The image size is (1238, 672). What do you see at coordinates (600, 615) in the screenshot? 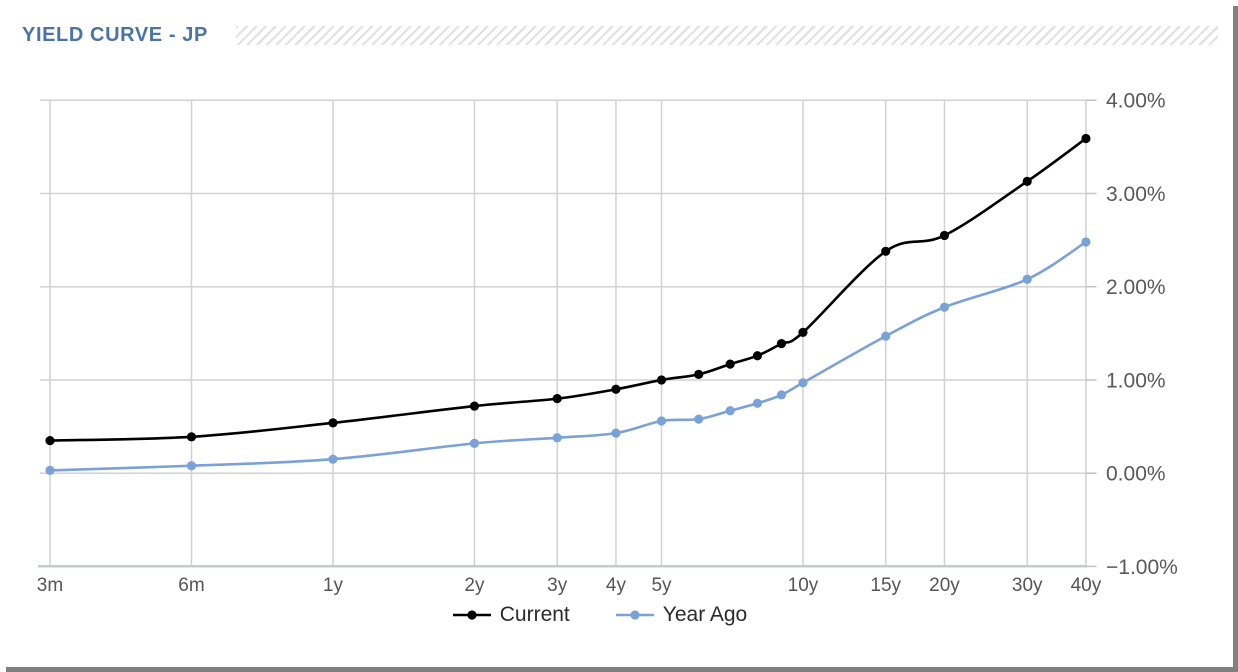
I see `chart-legend: Current Year Ago` at bounding box center [600, 615].